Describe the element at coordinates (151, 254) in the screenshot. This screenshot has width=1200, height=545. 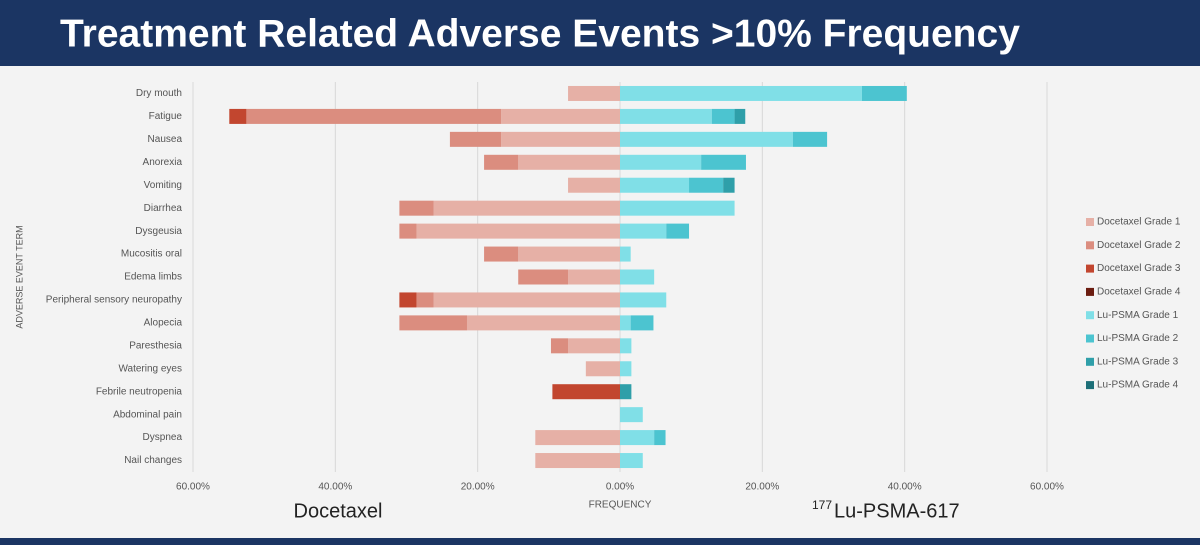
I see `y-tick-label: Mucositis oral` at that location.